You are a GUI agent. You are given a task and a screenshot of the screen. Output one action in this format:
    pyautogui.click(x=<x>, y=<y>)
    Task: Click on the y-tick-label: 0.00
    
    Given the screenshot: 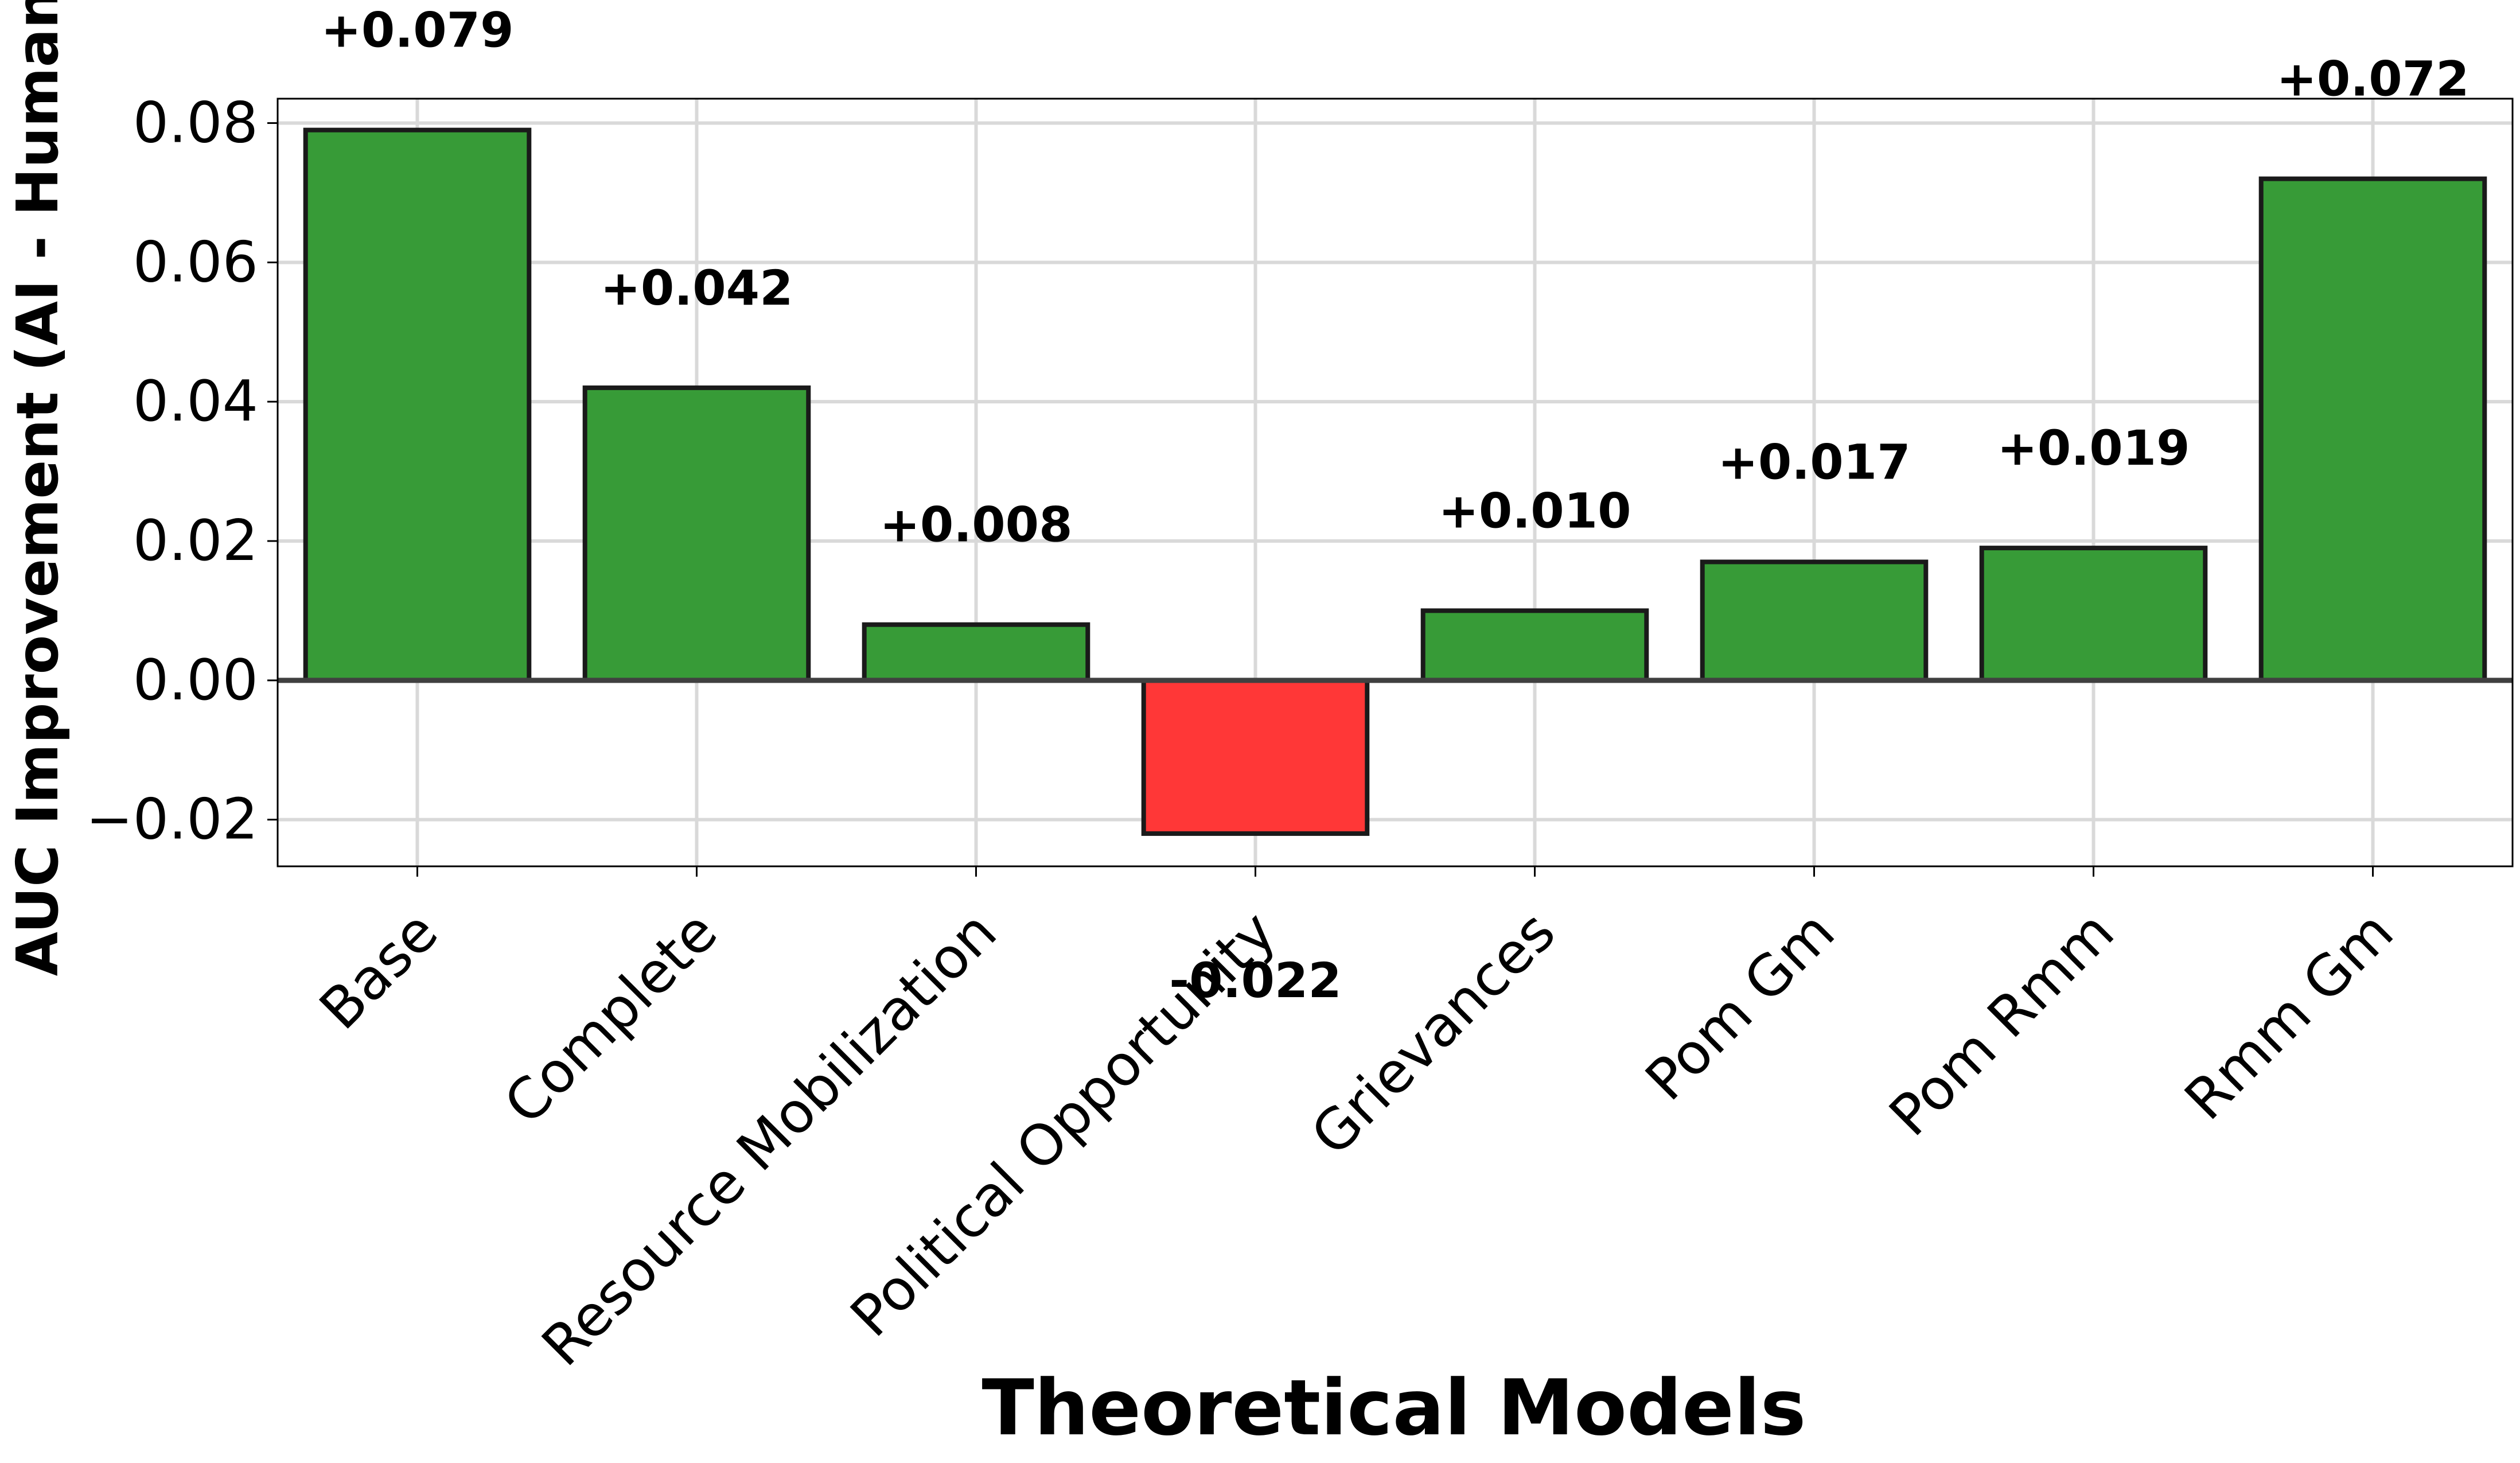 What is the action you would take?
    pyautogui.click(x=195, y=681)
    